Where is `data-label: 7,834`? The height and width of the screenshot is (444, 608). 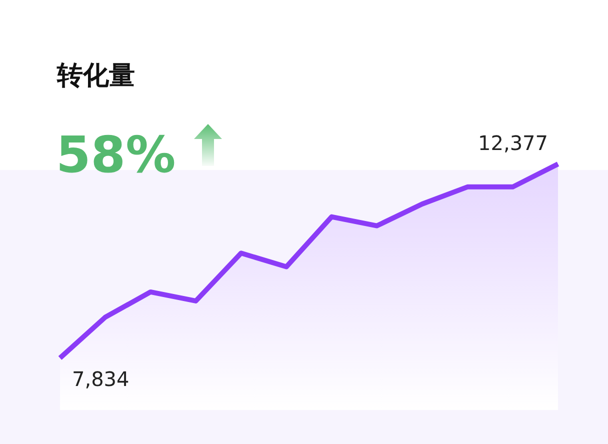 data-label: 7,834 is located at coordinates (101, 379).